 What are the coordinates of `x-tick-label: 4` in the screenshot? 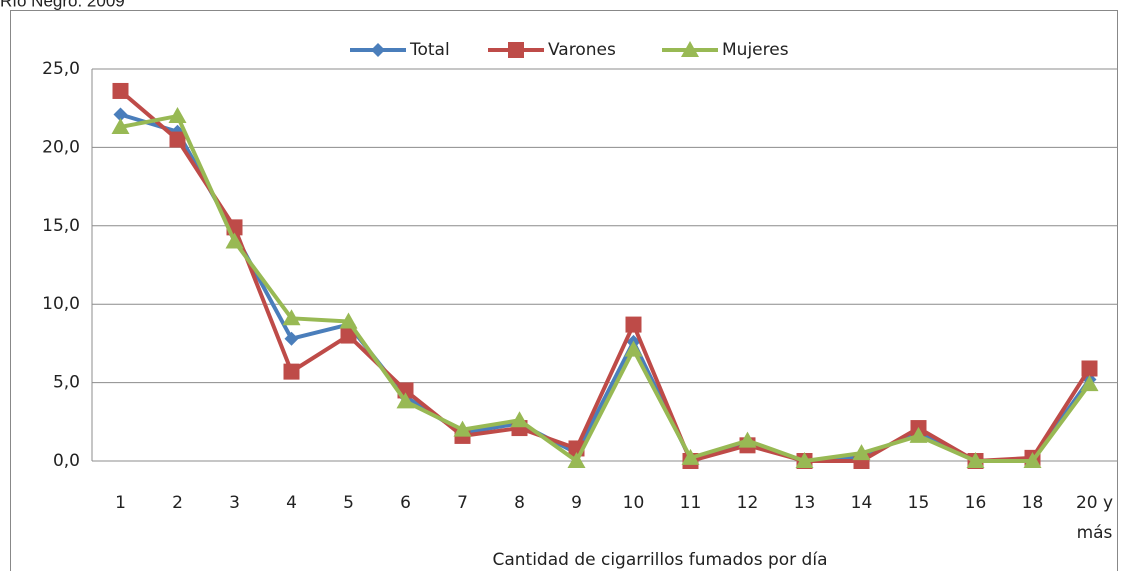 It's located at (291, 503).